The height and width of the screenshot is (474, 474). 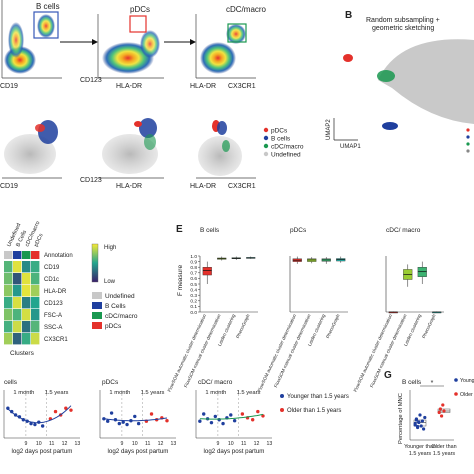 What do you see at coordinates (314, 411) in the screenshot?
I see `legend-label: Older than 1.5 years` at bounding box center [314, 411].